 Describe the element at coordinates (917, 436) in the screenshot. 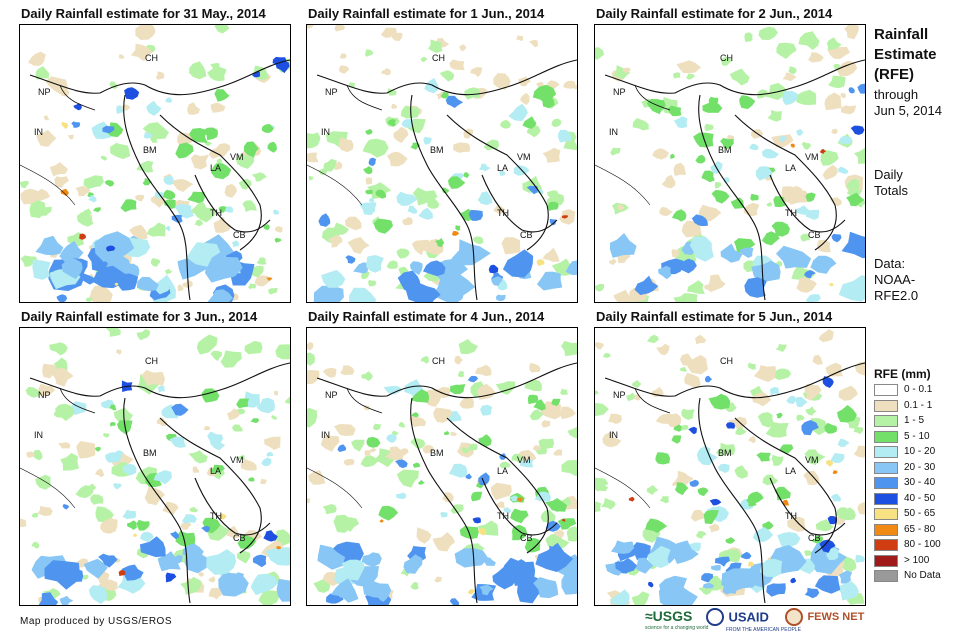

I see `legend-label: 5 - 10` at that location.